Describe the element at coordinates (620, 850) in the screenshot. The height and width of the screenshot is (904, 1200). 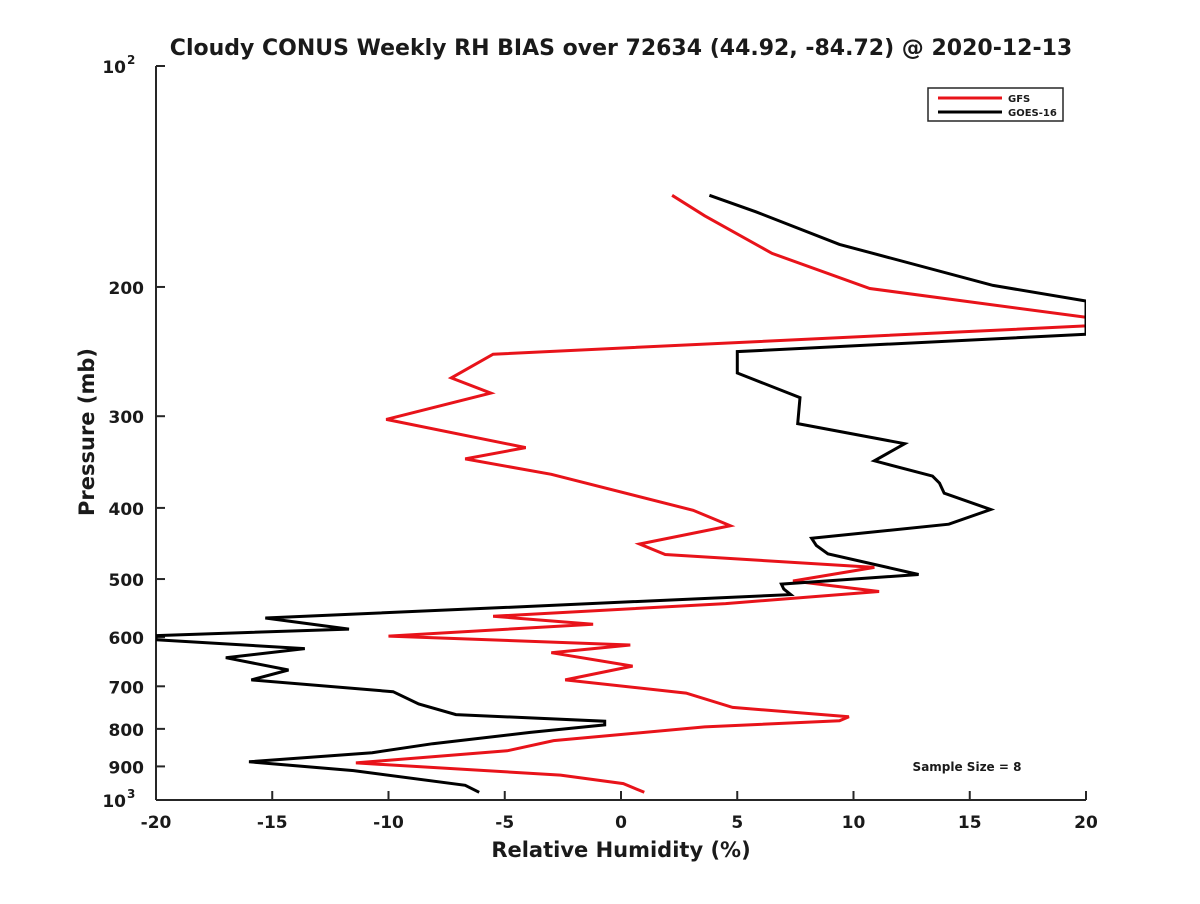
I see `x-axis-label: Relative Humidity (%)` at that location.